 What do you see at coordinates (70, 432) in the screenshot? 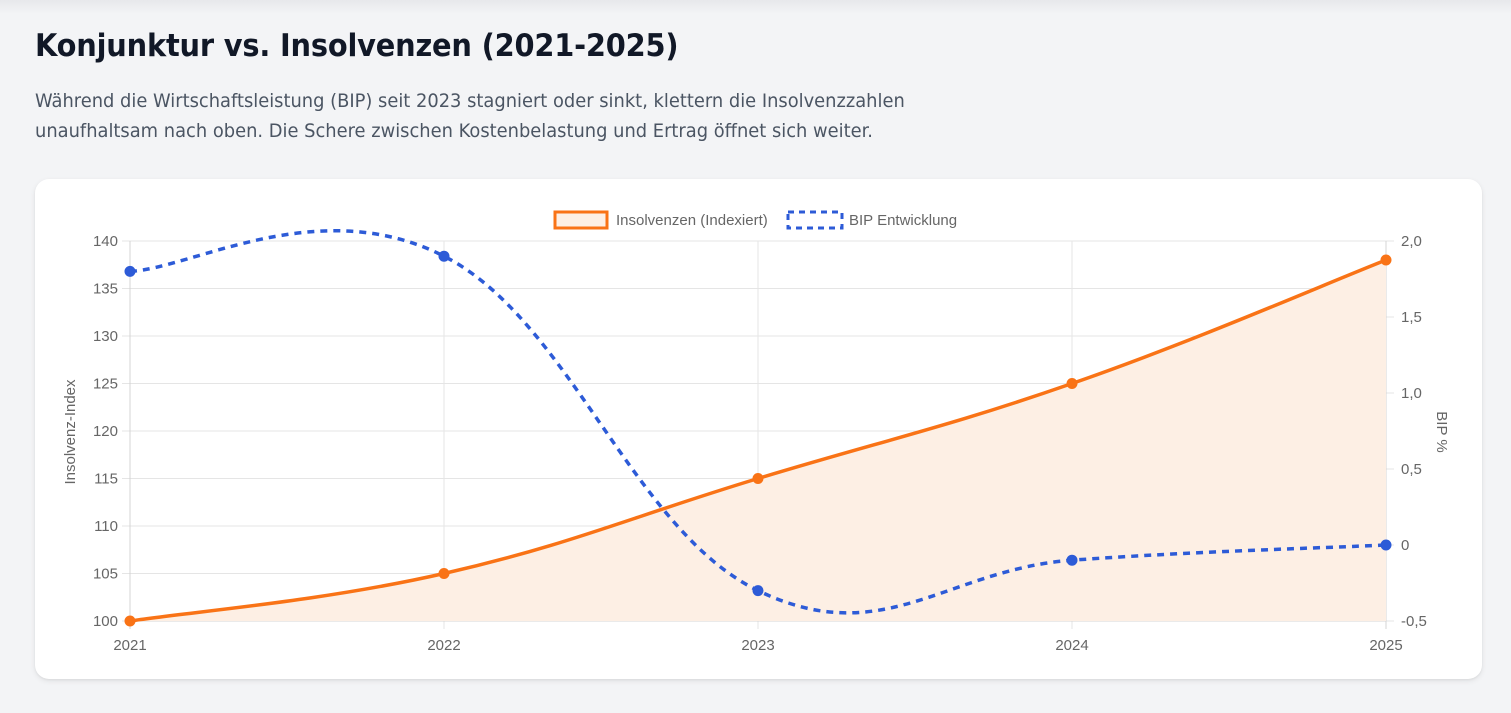
I see `y-axis-left-title: Insolvenz-Index` at bounding box center [70, 432].